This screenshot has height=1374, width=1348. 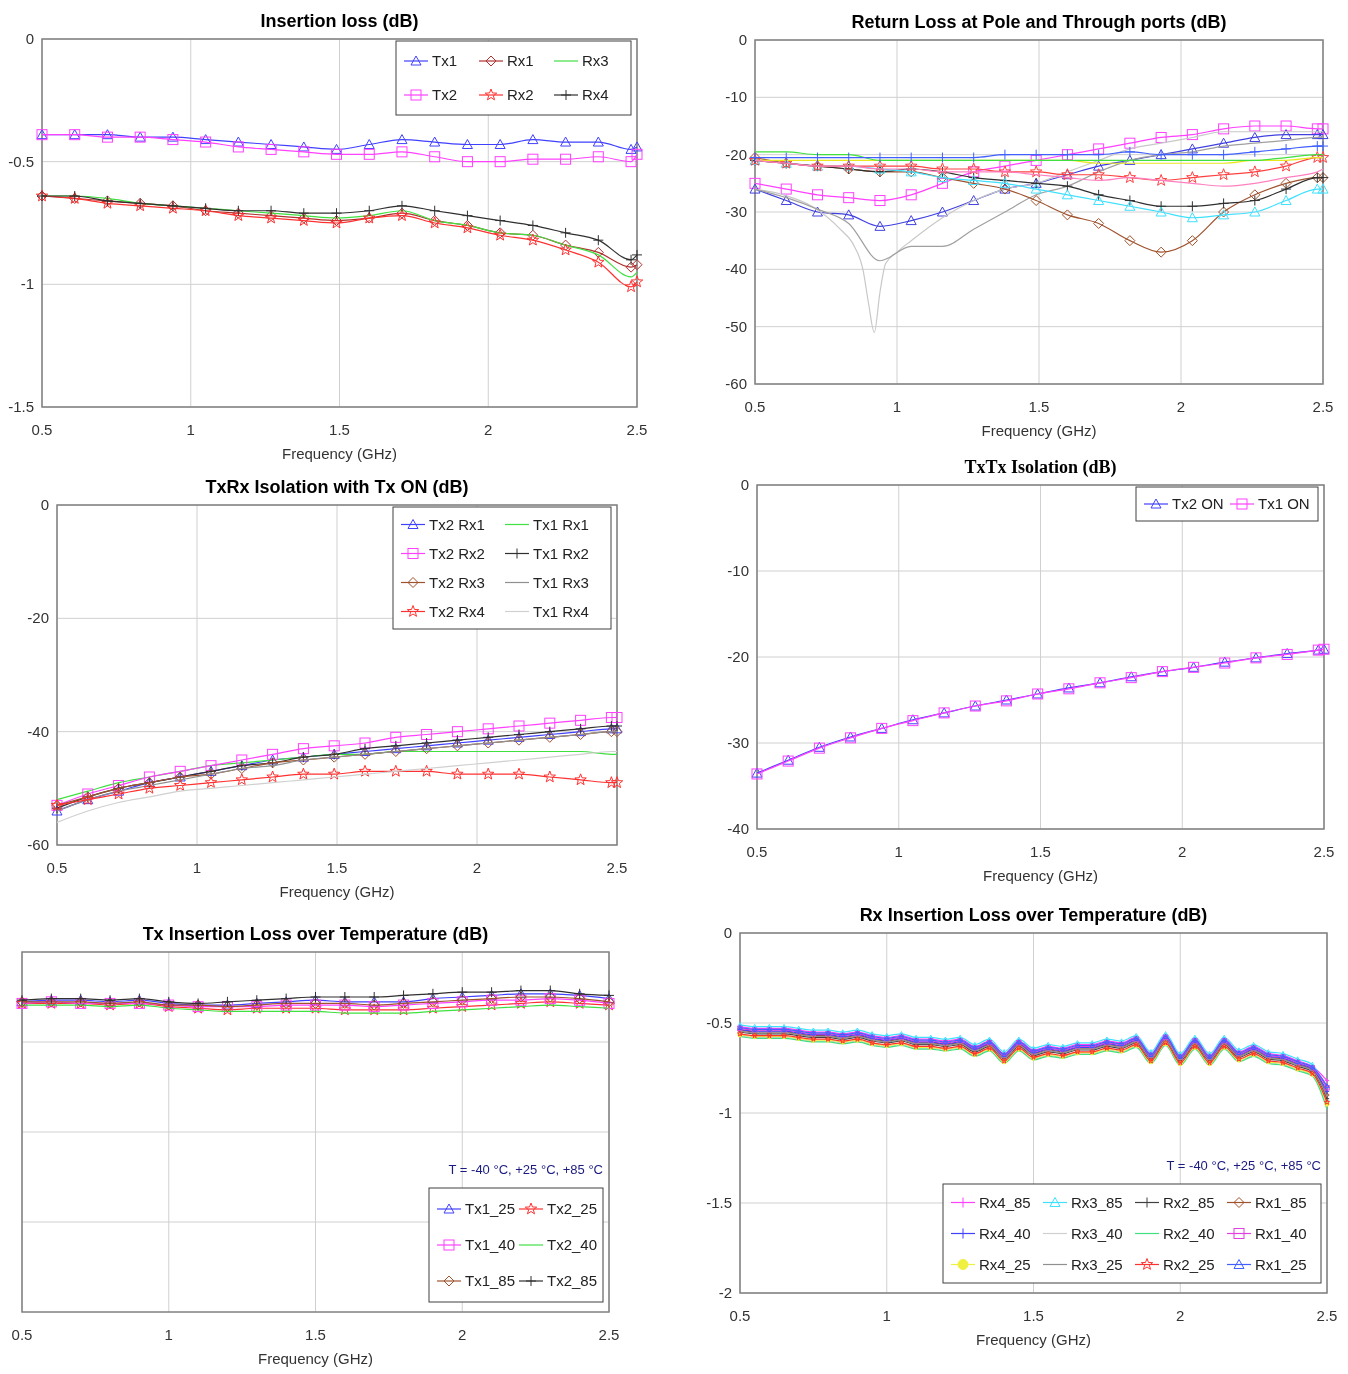 What do you see at coordinates (457, 582) in the screenshot?
I see `legend-label: Tx2 Rx3` at bounding box center [457, 582].